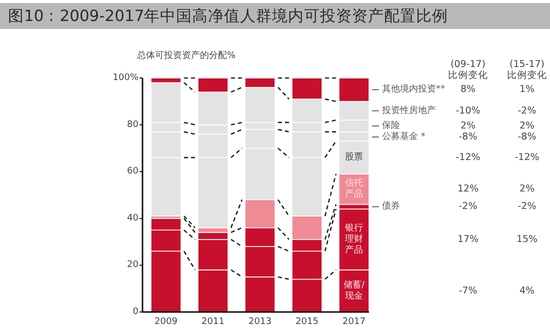  What do you see at coordinates (133, 171) in the screenshot?
I see `y-tick-label: 60` at bounding box center [133, 171].